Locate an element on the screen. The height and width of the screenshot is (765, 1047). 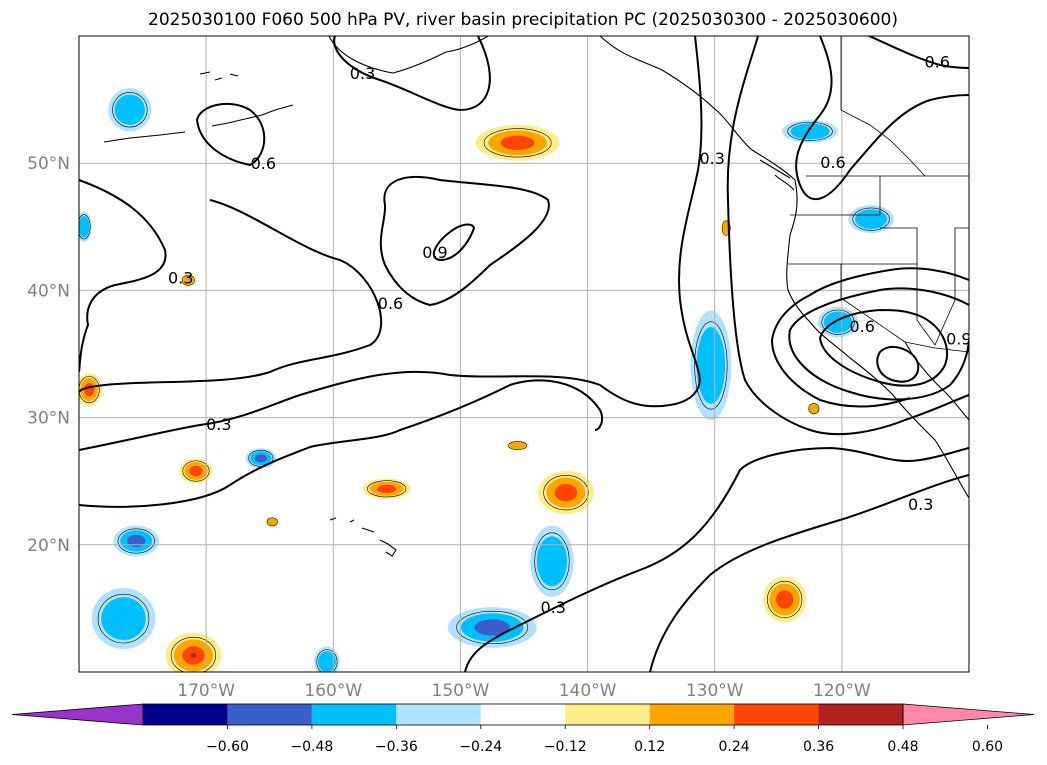
colorbar-segments is located at coordinates (523, 714).